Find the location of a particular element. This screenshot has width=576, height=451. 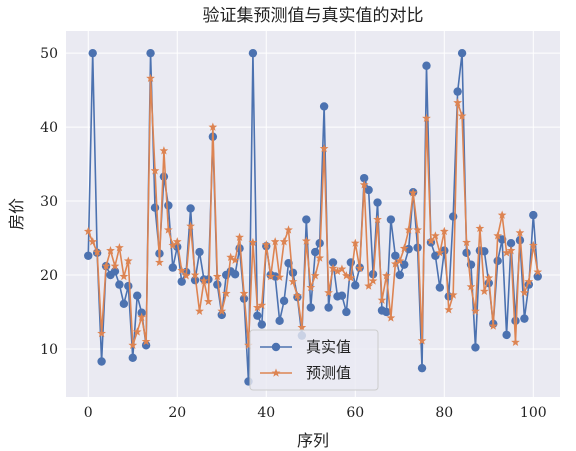

legend-label-predicted: 预测值 is located at coordinates (328, 373).